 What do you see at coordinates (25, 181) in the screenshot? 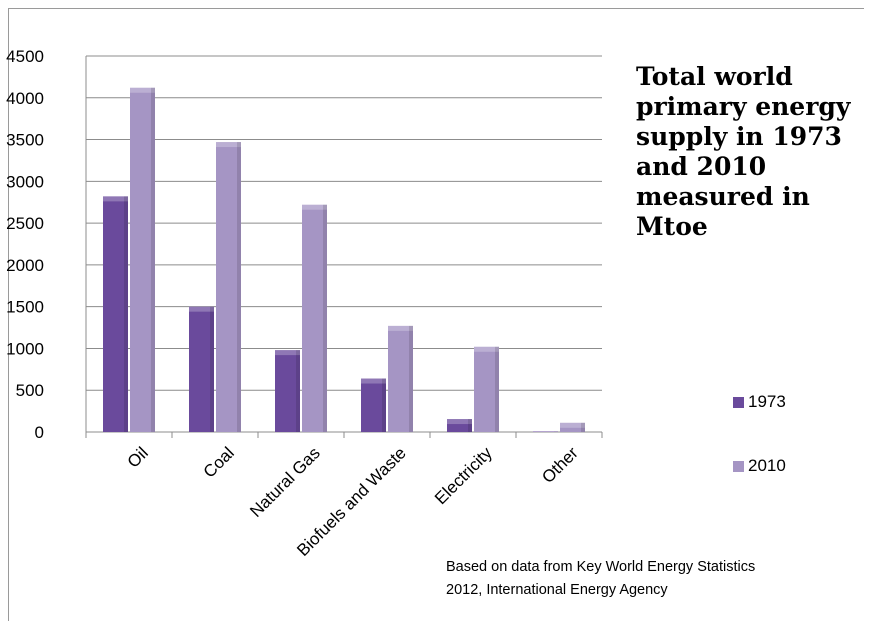
I see `y-tick-label: 3000` at bounding box center [25, 181].